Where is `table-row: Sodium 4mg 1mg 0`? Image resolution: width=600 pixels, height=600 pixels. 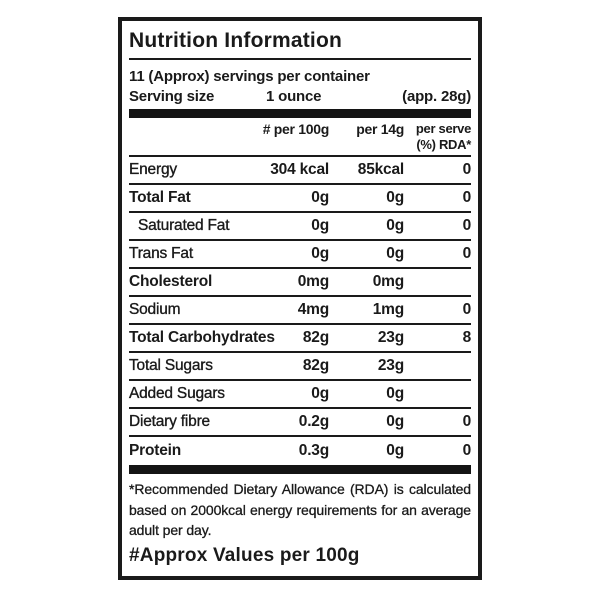 table-row: Sodium 4mg 1mg 0 is located at coordinates (300, 311).